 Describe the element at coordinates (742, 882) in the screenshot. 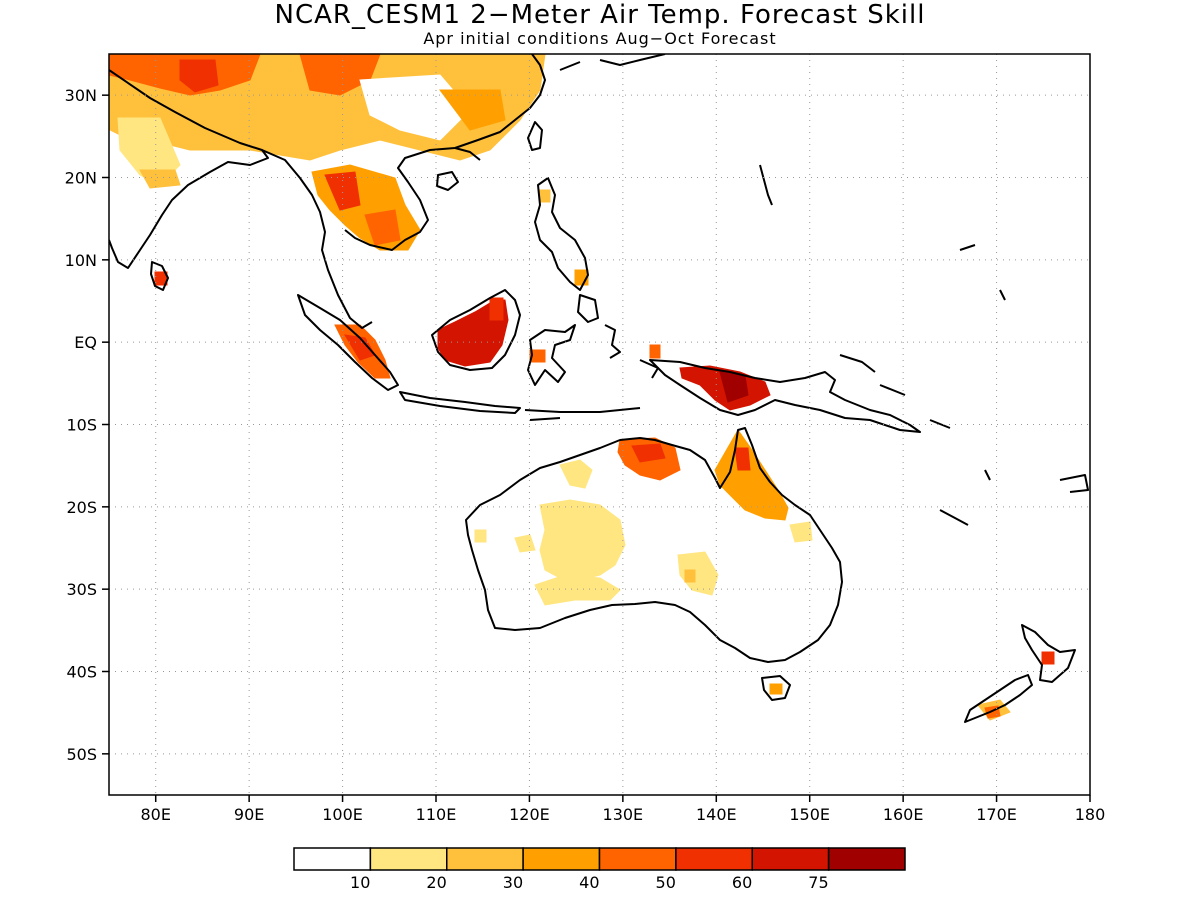

I see `colorbar-label: 60` at that location.